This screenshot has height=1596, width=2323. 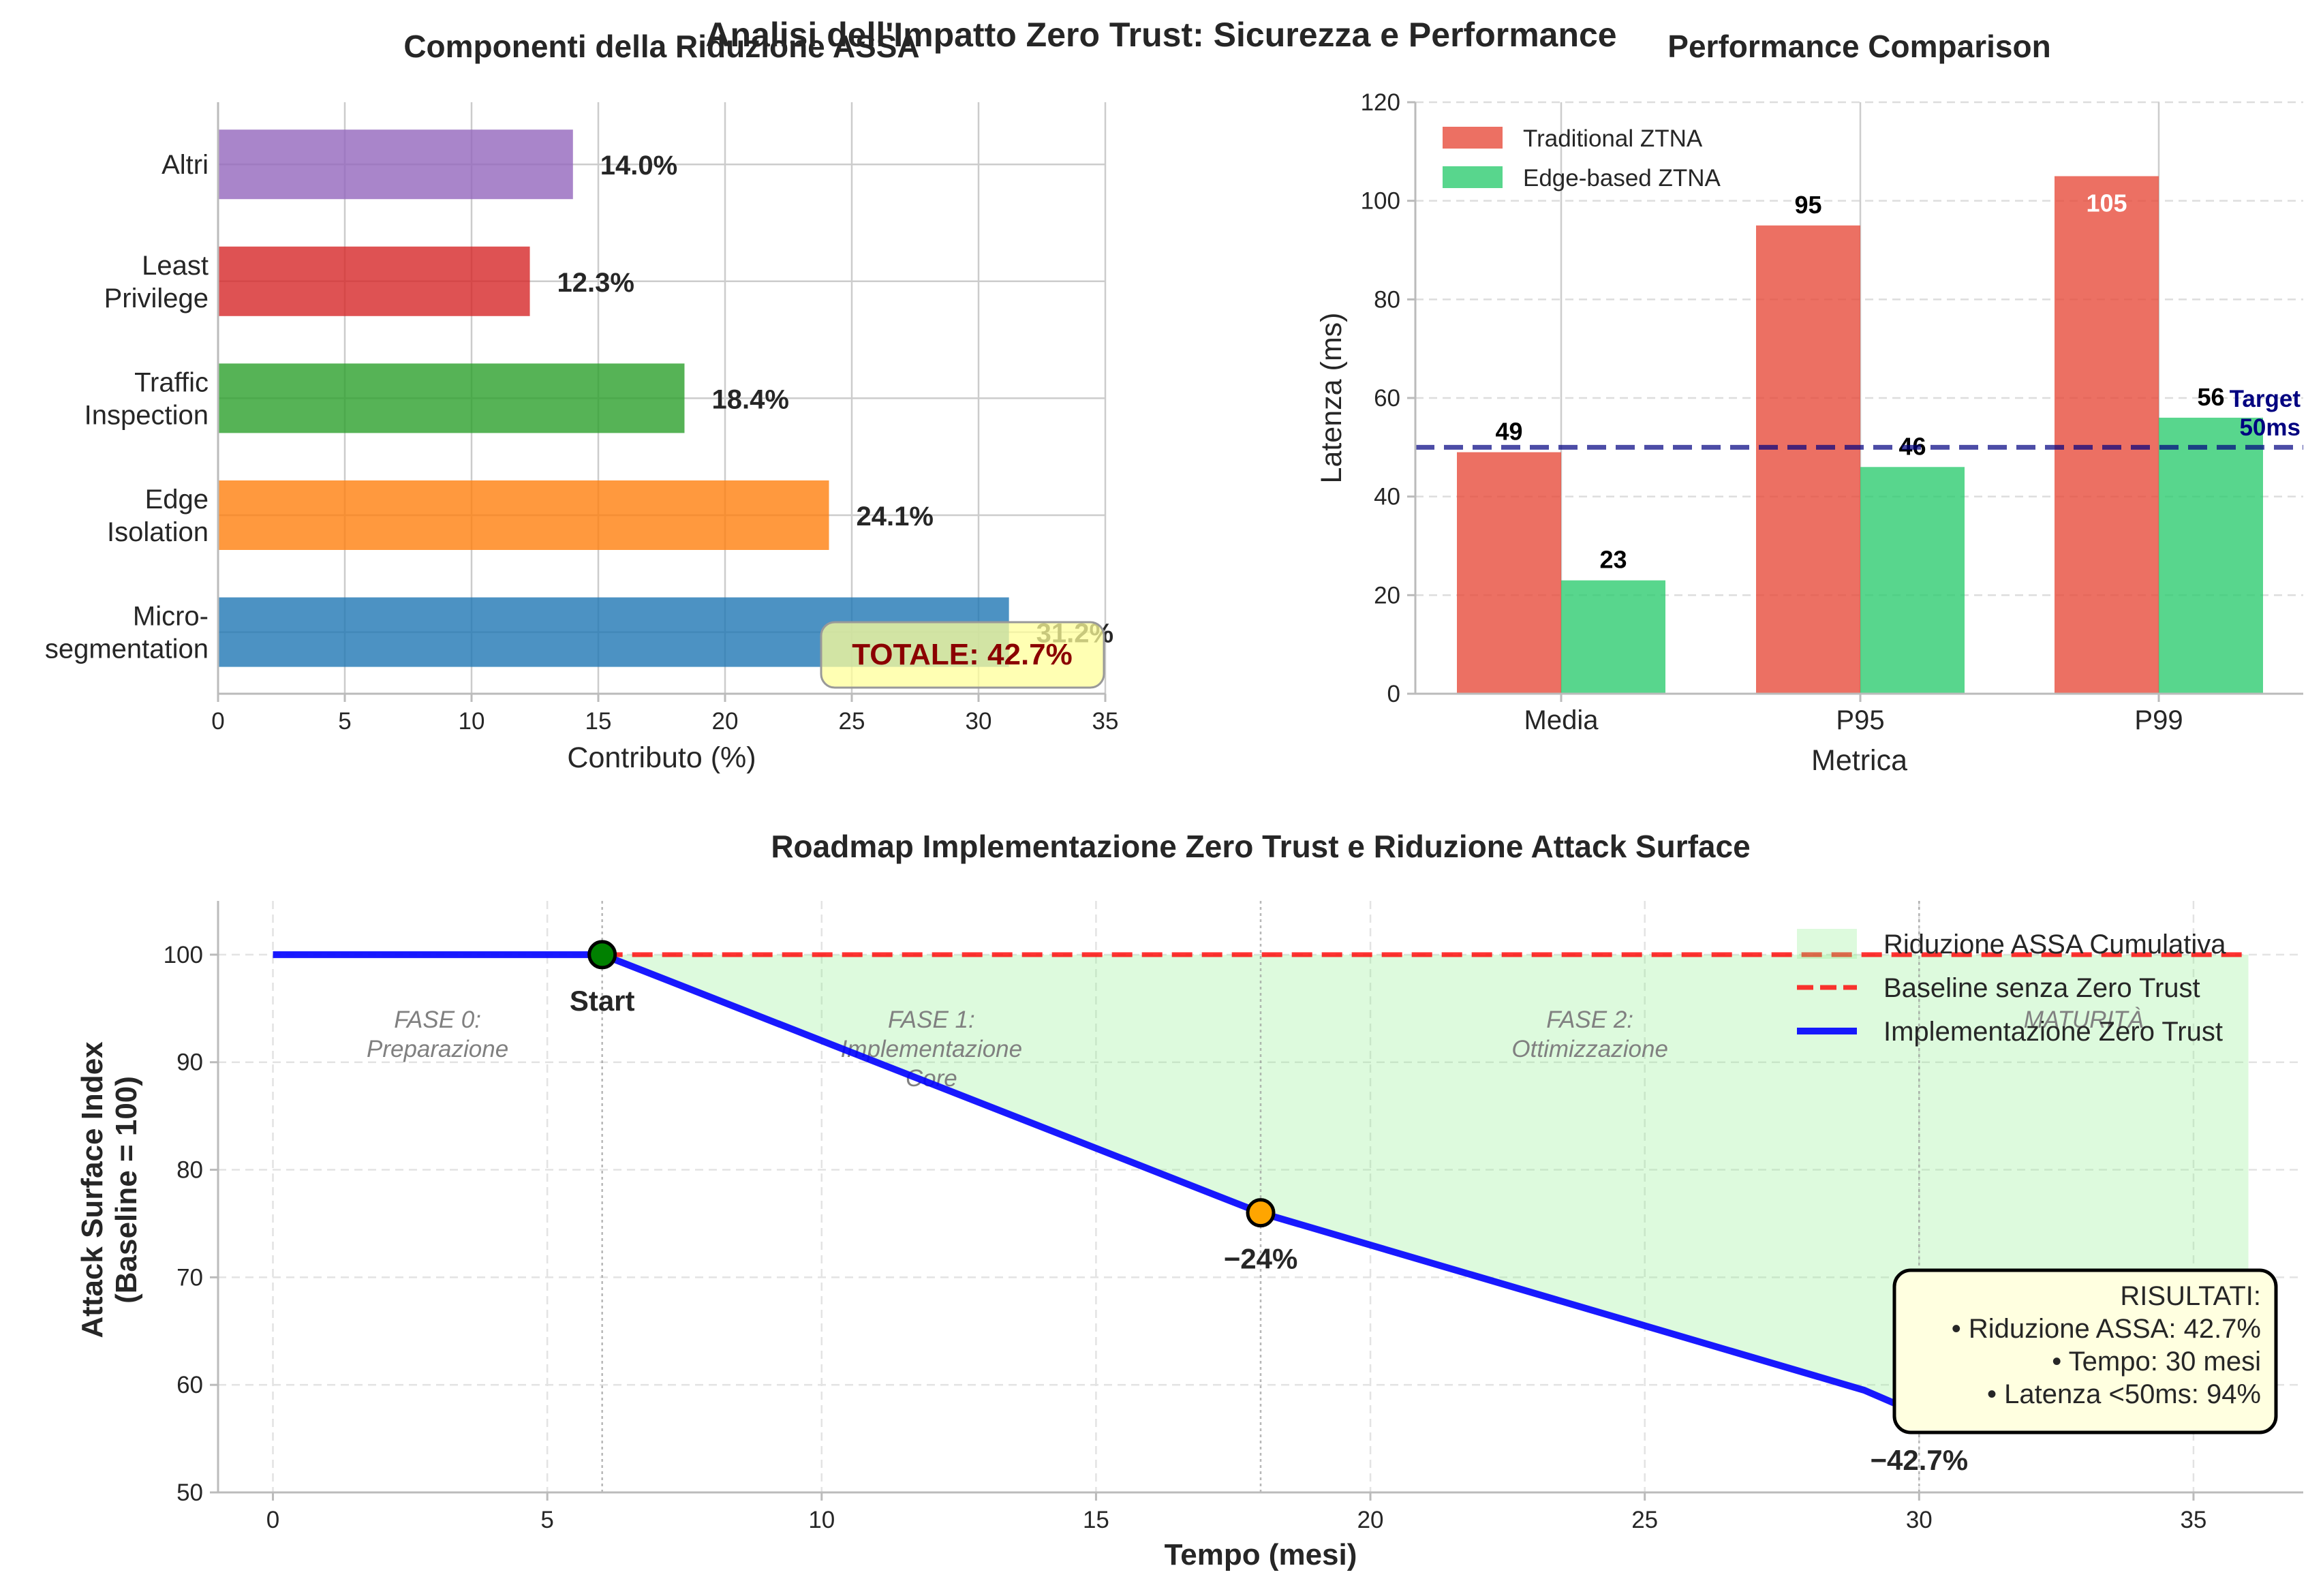 I want to click on axis-label-y: Attack Surface Index(Baseline = 100), so click(x=110, y=1189).